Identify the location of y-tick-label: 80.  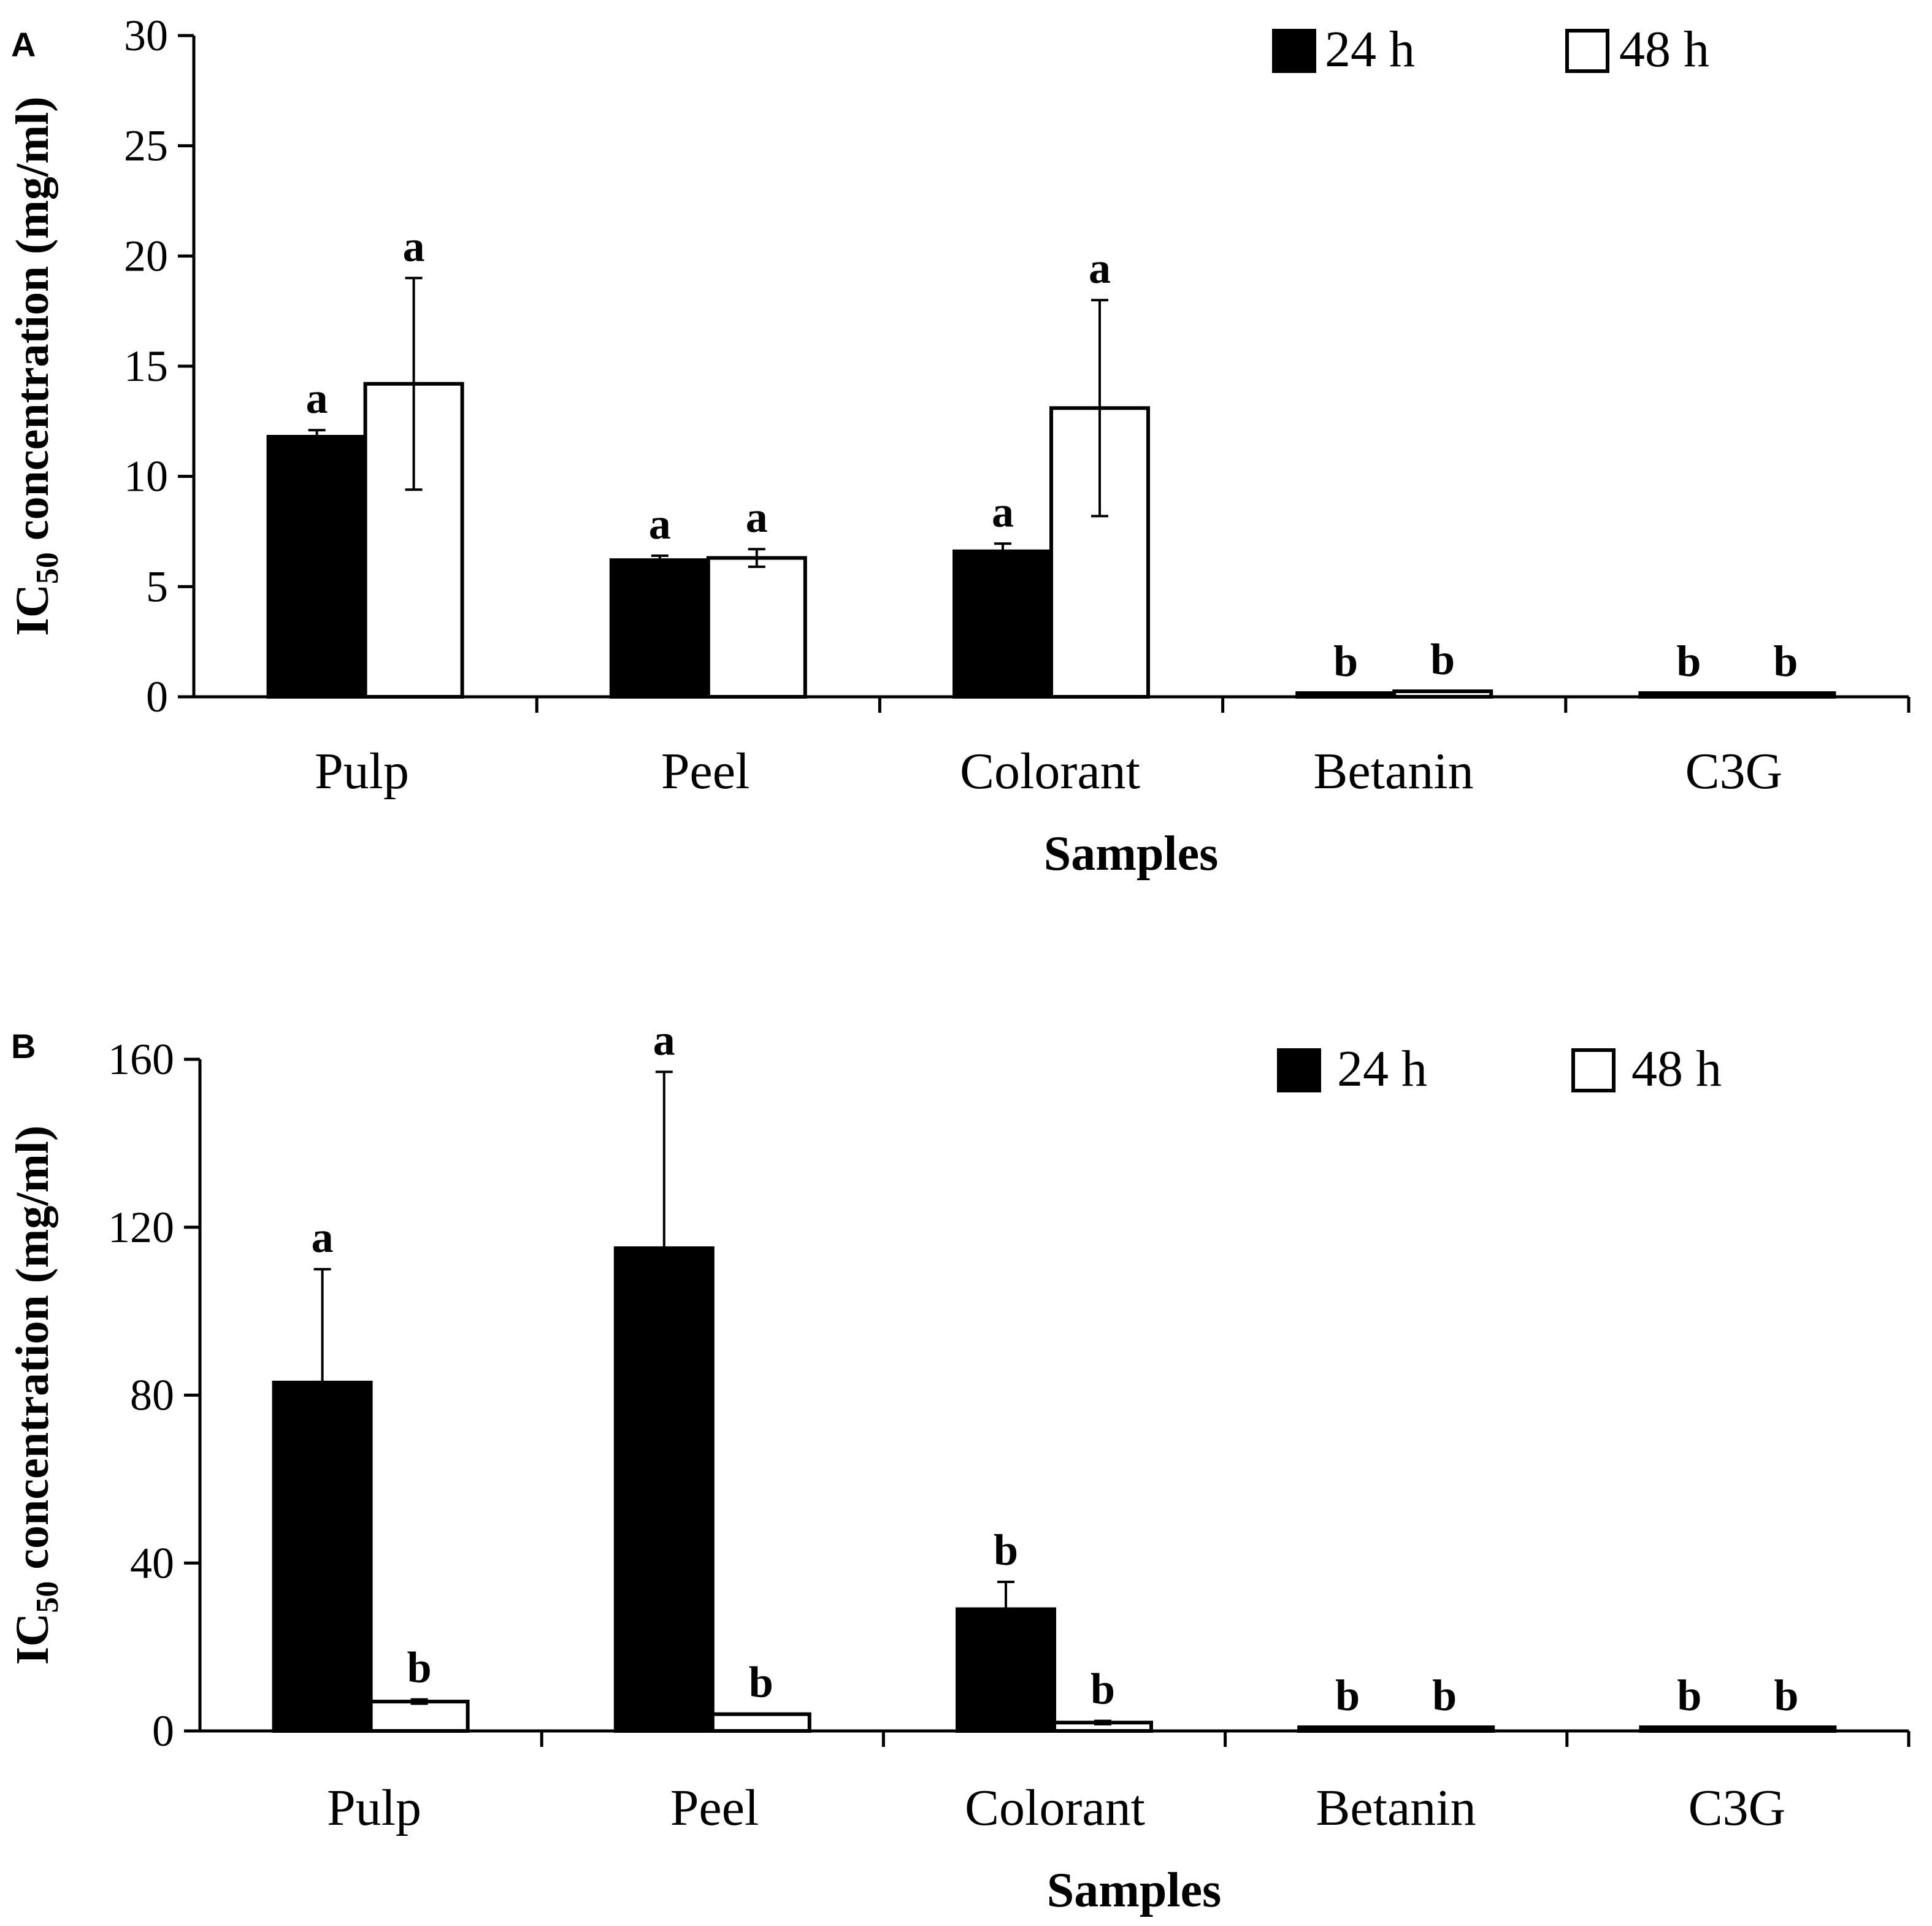
(152, 1395).